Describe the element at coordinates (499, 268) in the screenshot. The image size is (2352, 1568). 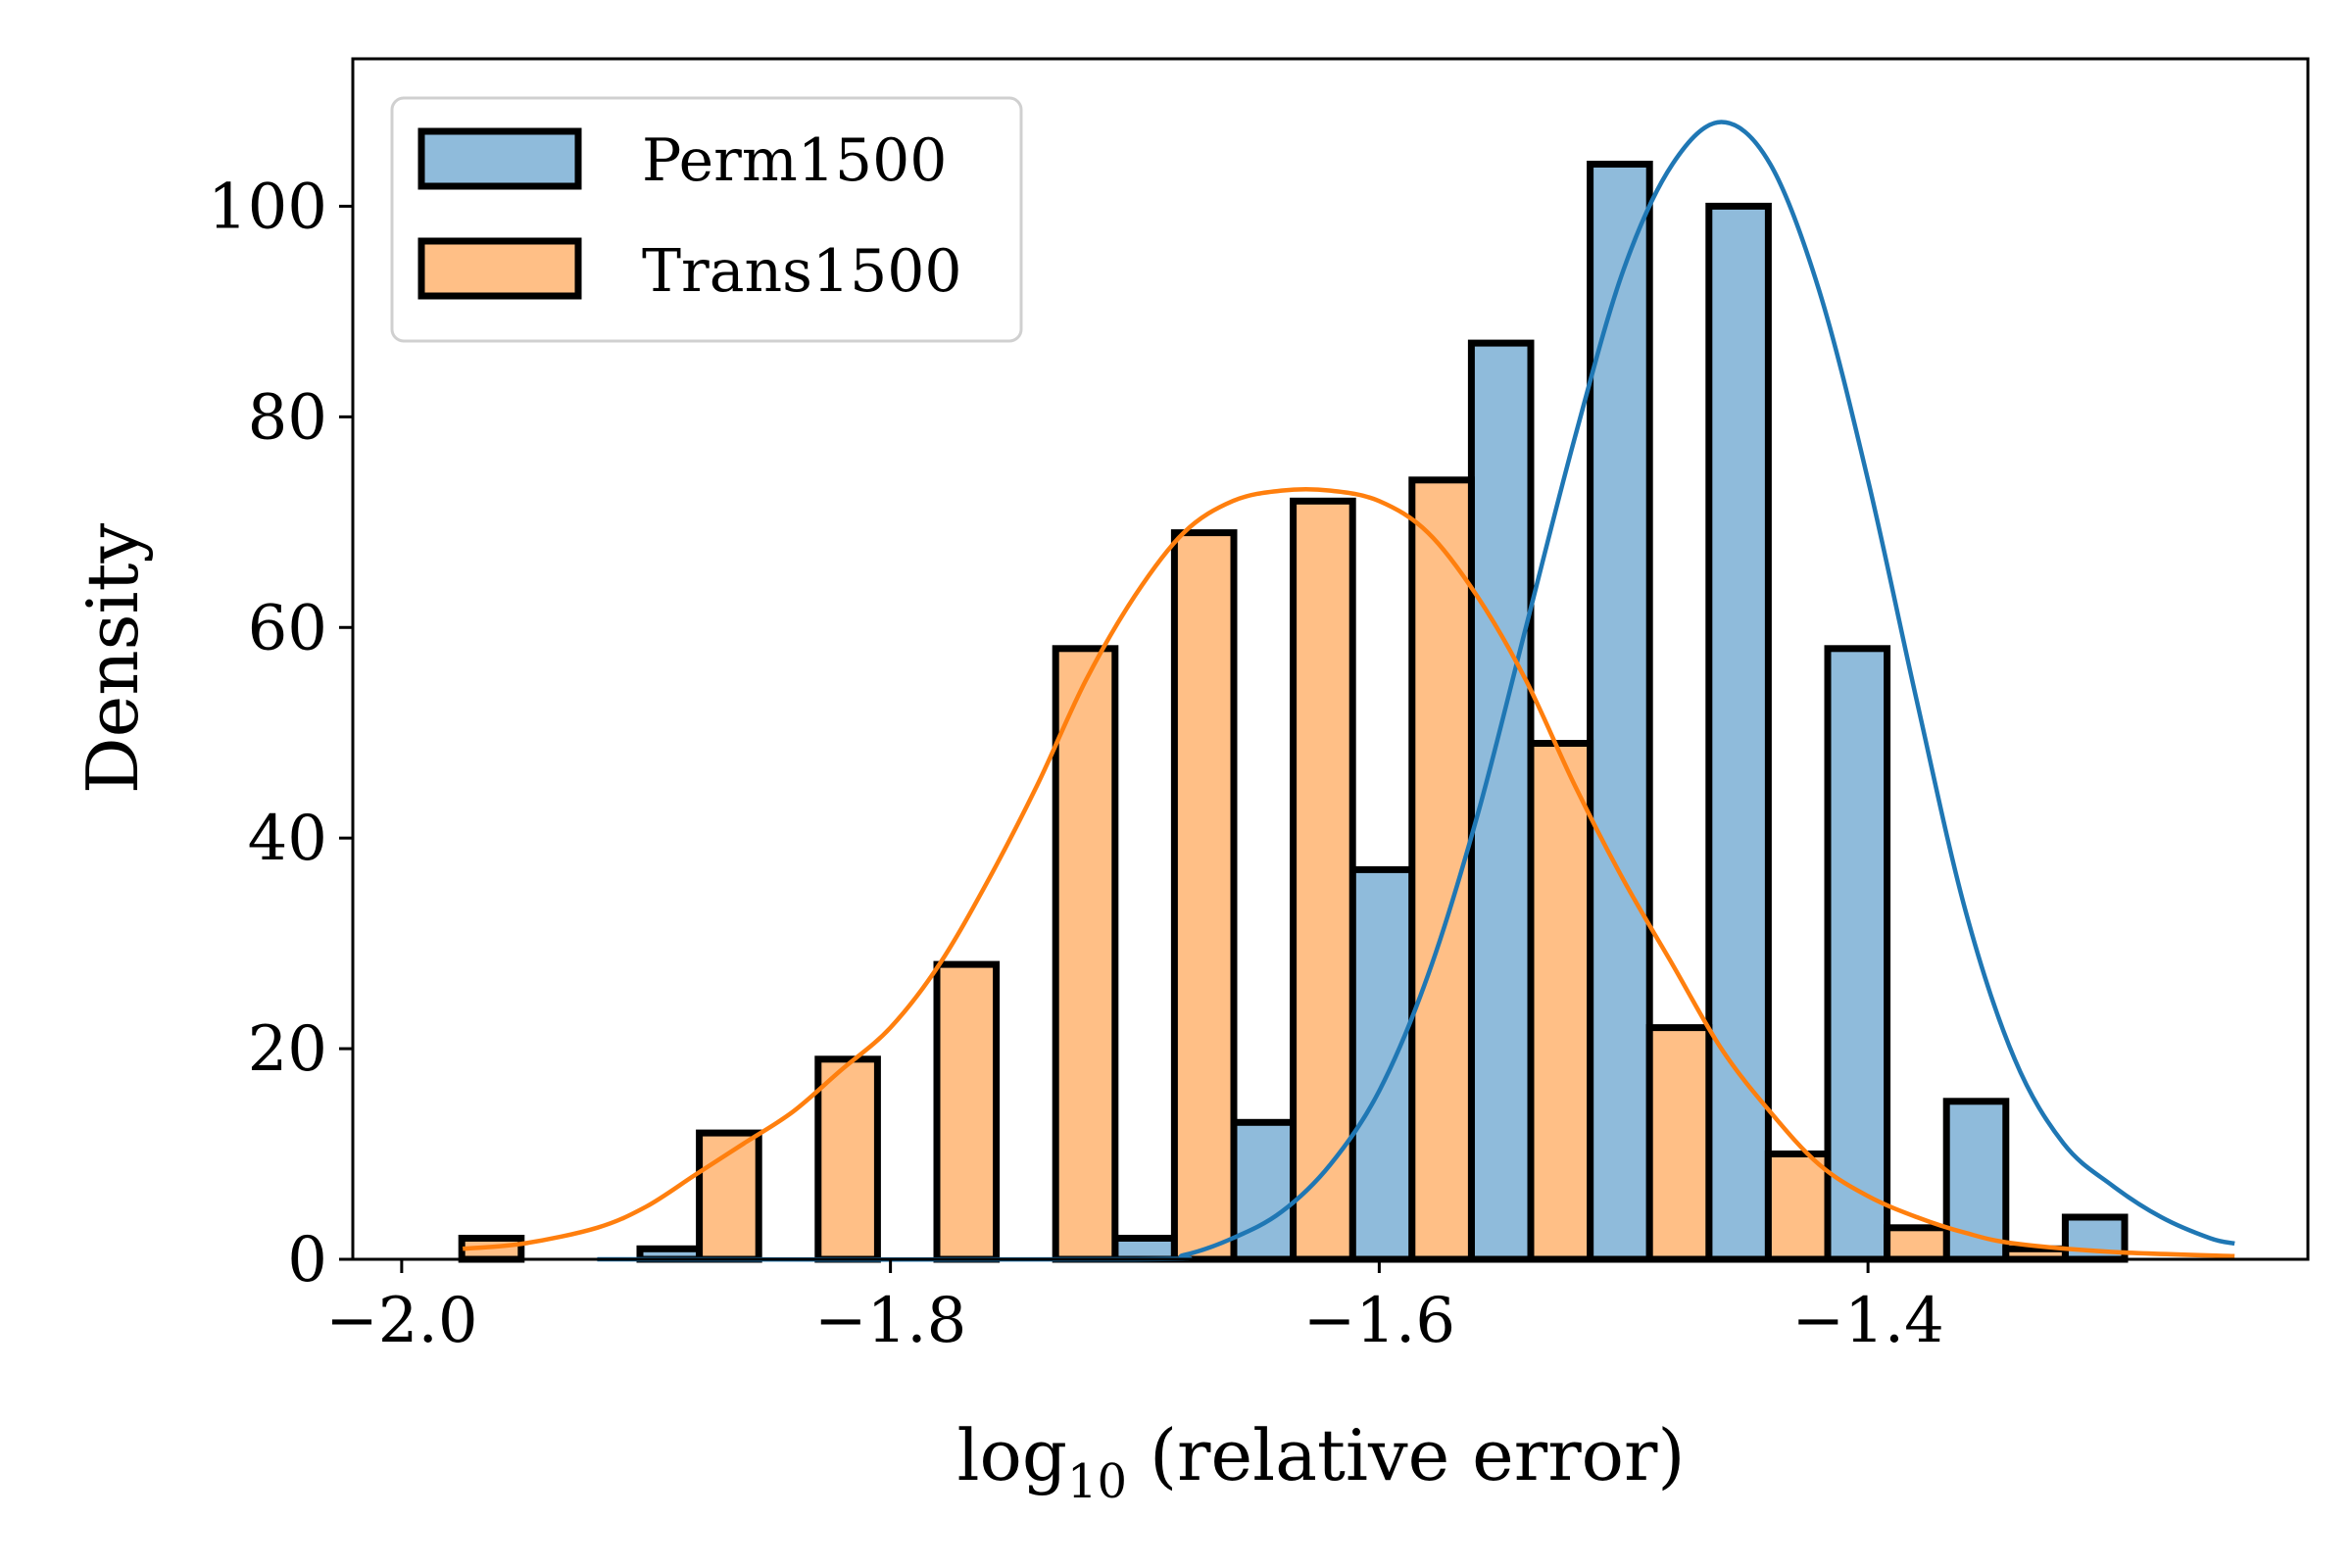
I see `legend-swatch-trans1500` at that location.